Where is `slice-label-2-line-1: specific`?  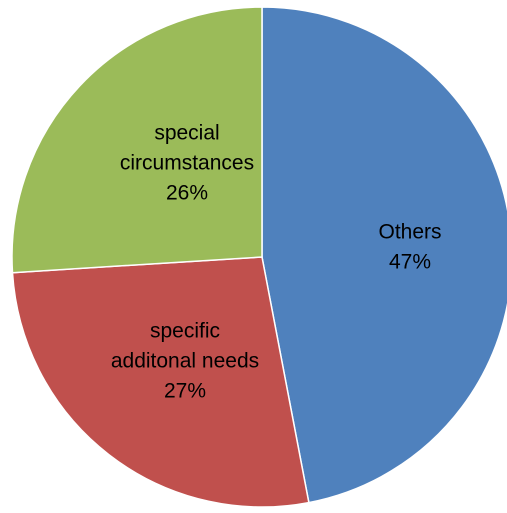 slice-label-2-line-1: specific is located at coordinates (185, 331).